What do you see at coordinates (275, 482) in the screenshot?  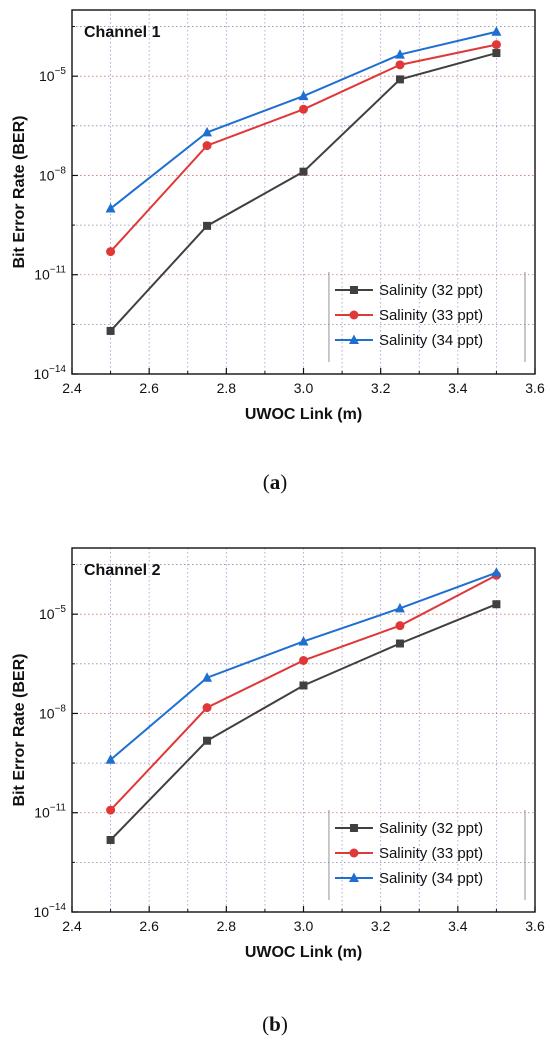 I see `panel-label-a: (a)` at bounding box center [275, 482].